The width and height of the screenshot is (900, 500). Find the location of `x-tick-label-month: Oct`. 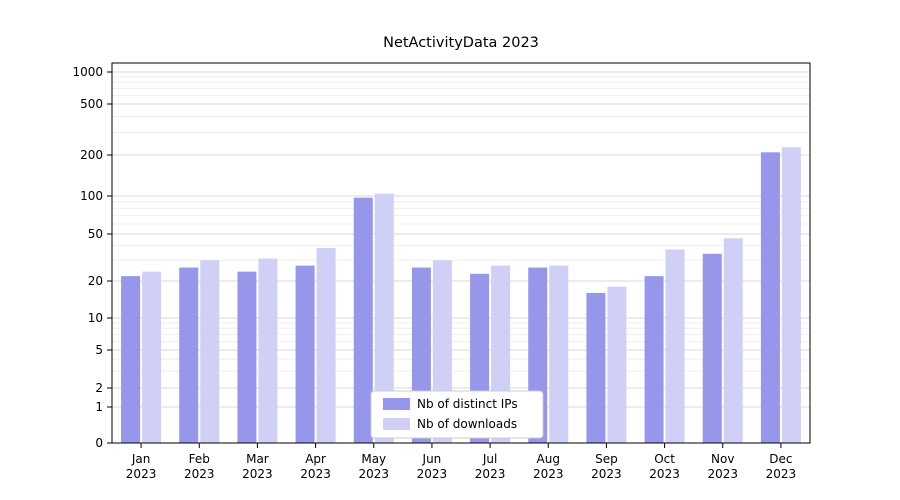

x-tick-label-month: Oct is located at coordinates (664, 459).